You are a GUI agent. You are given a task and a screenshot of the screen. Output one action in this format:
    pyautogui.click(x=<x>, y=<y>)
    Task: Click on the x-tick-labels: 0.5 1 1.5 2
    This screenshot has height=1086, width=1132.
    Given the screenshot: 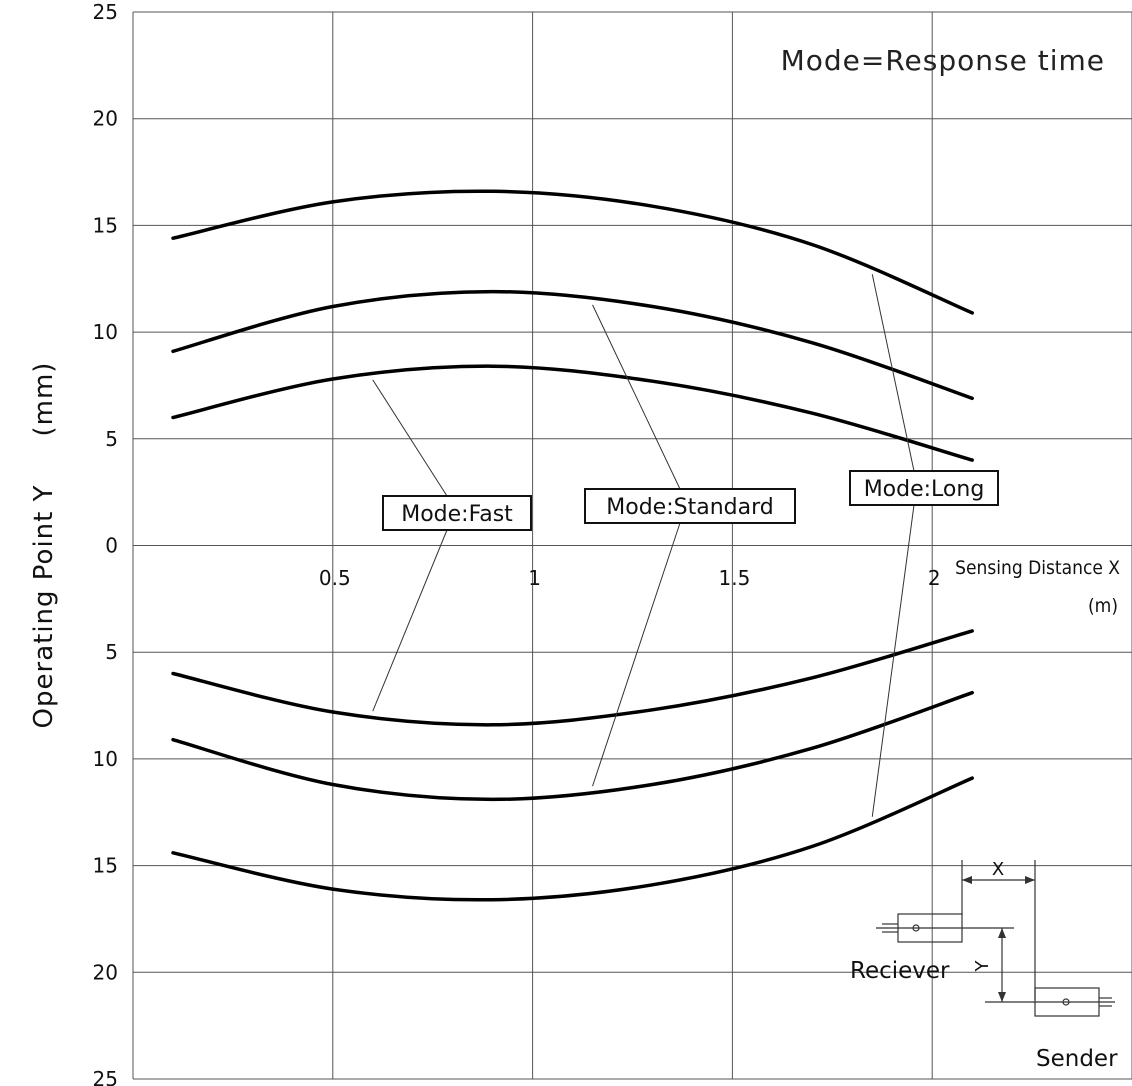 What is the action you would take?
    pyautogui.click(x=630, y=578)
    